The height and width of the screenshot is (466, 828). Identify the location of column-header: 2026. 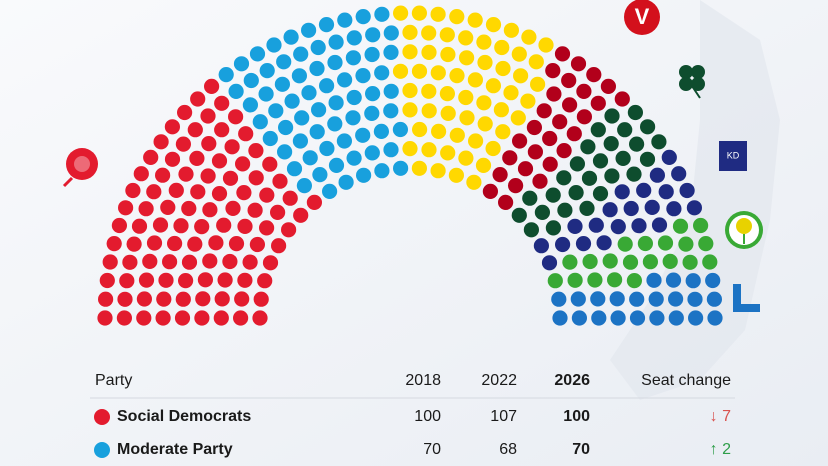
(572, 380).